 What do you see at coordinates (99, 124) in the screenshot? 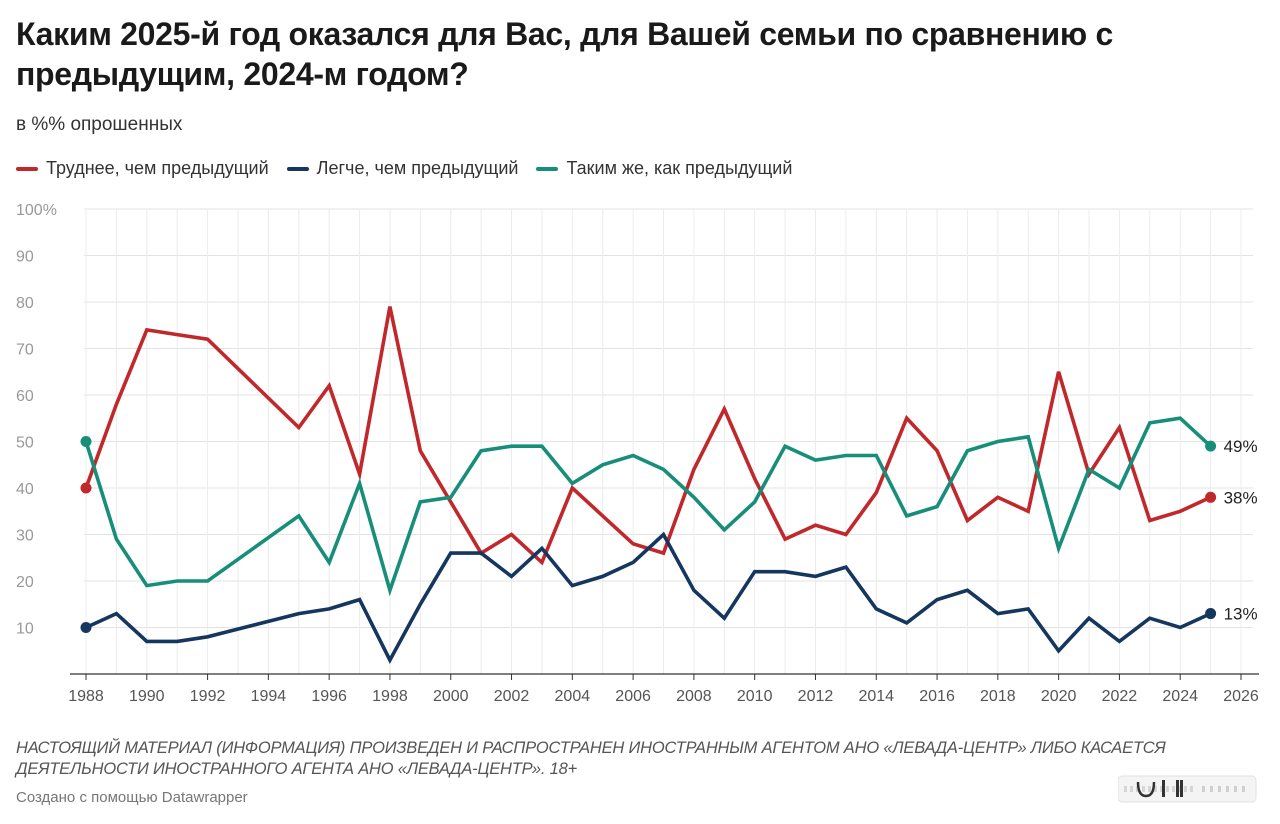
I see `chart-subtitle: в %% опрошенных` at bounding box center [99, 124].